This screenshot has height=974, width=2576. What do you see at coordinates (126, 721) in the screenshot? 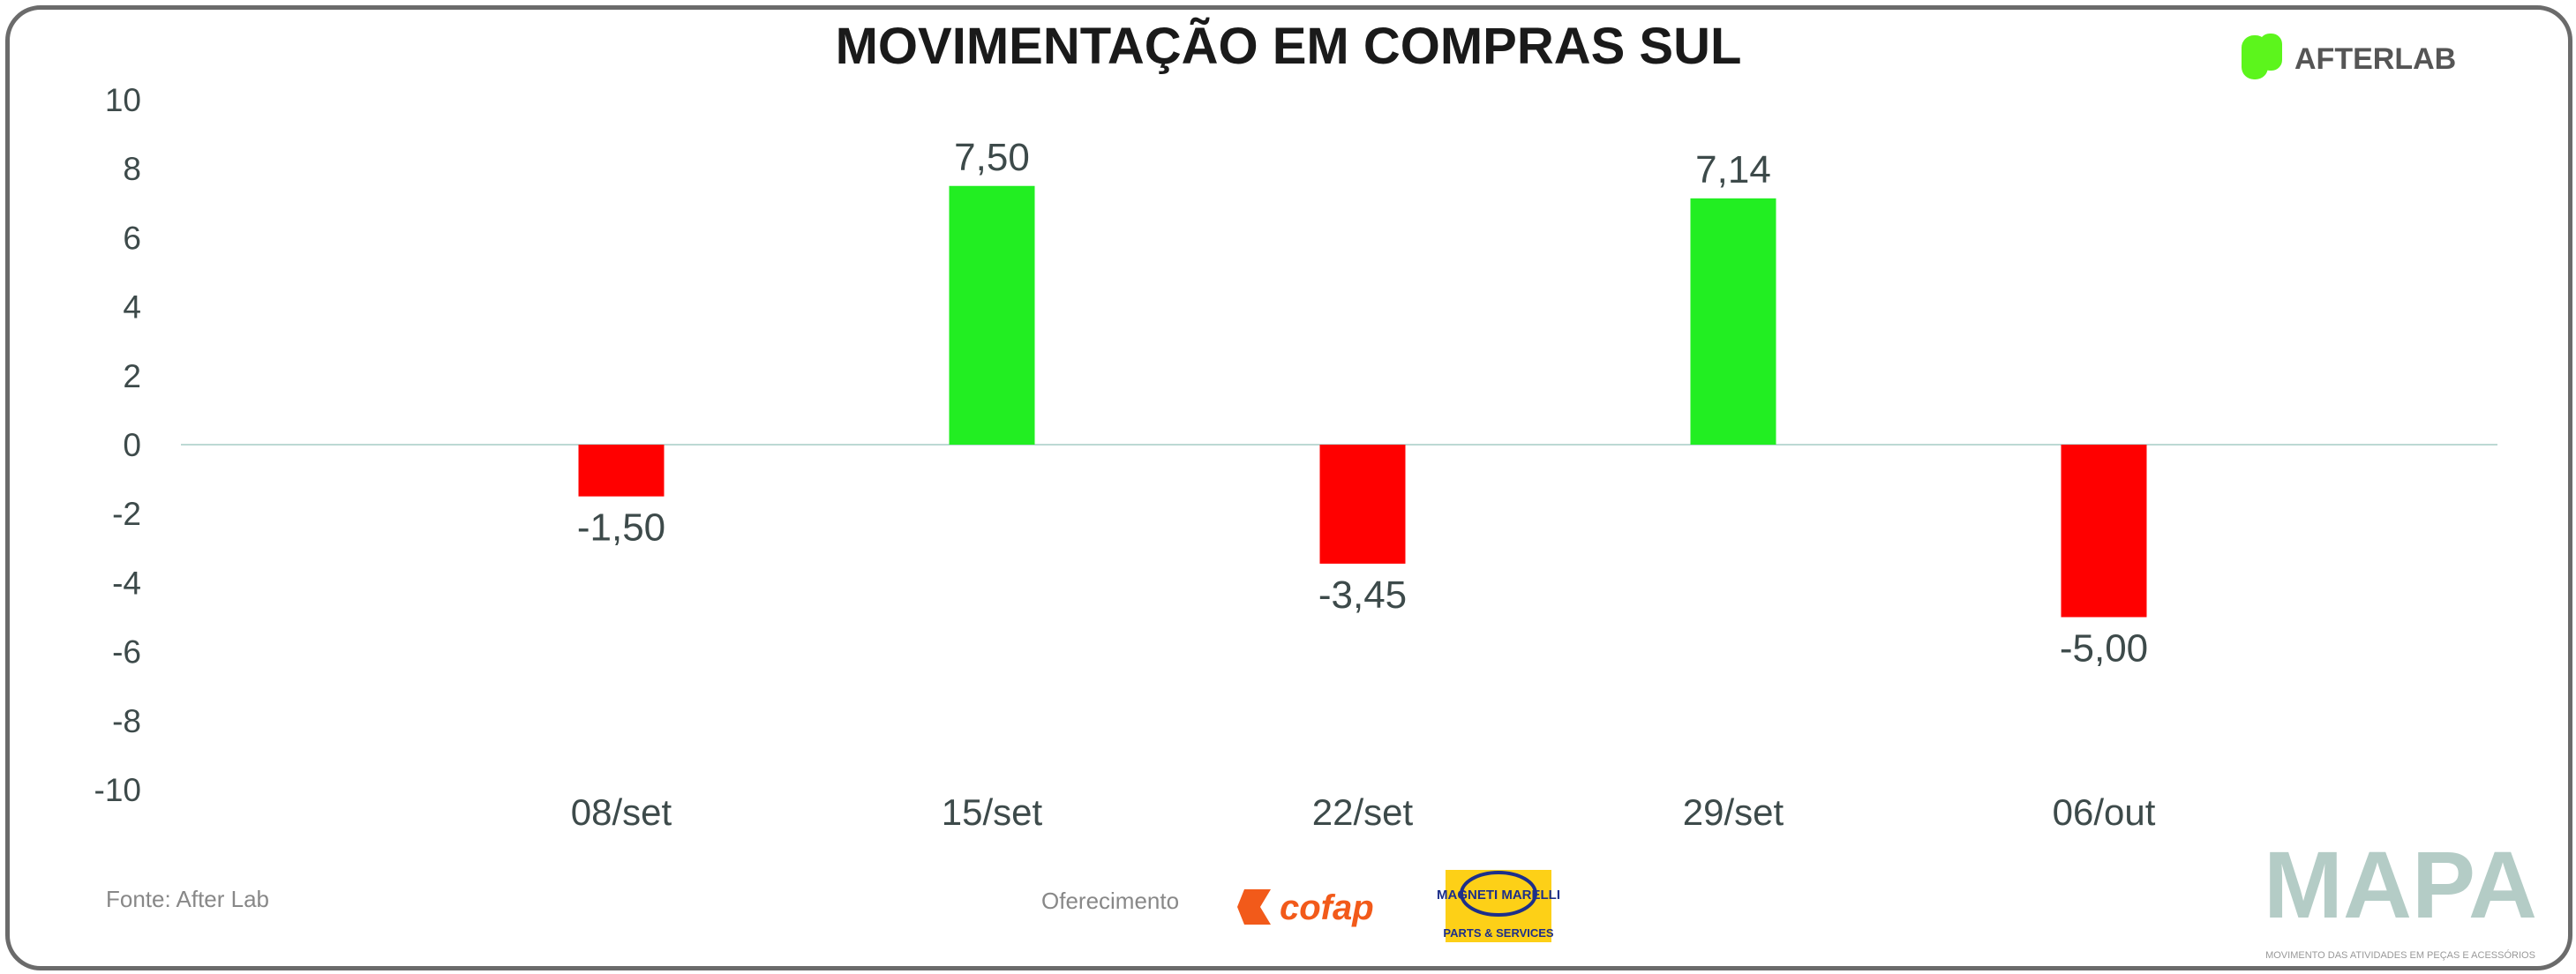
I see `y-tick-label: -8` at bounding box center [126, 721].